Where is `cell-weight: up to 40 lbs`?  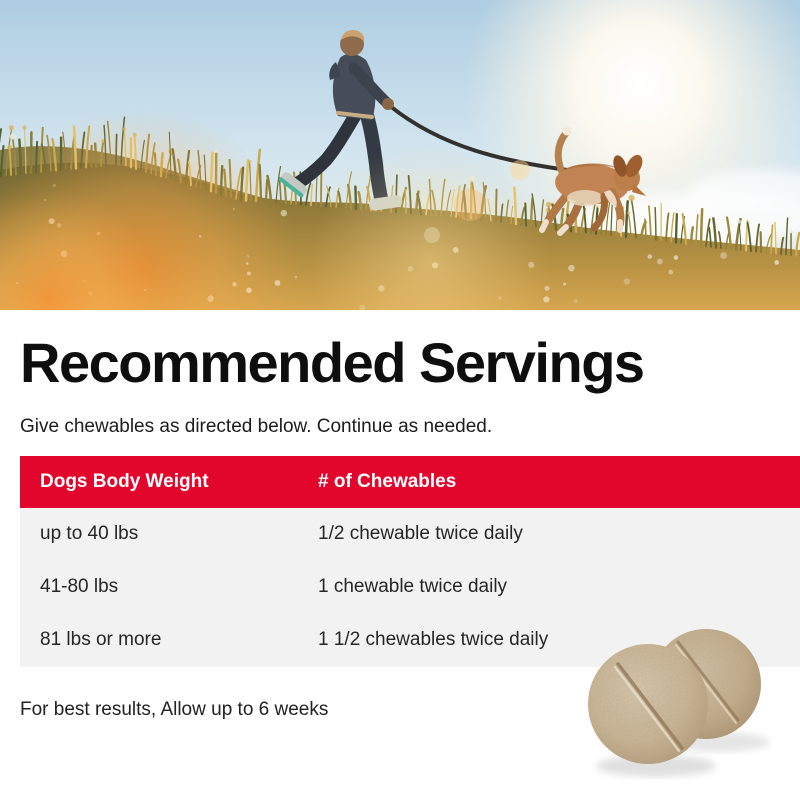 cell-weight: up to 40 lbs is located at coordinates (89, 534).